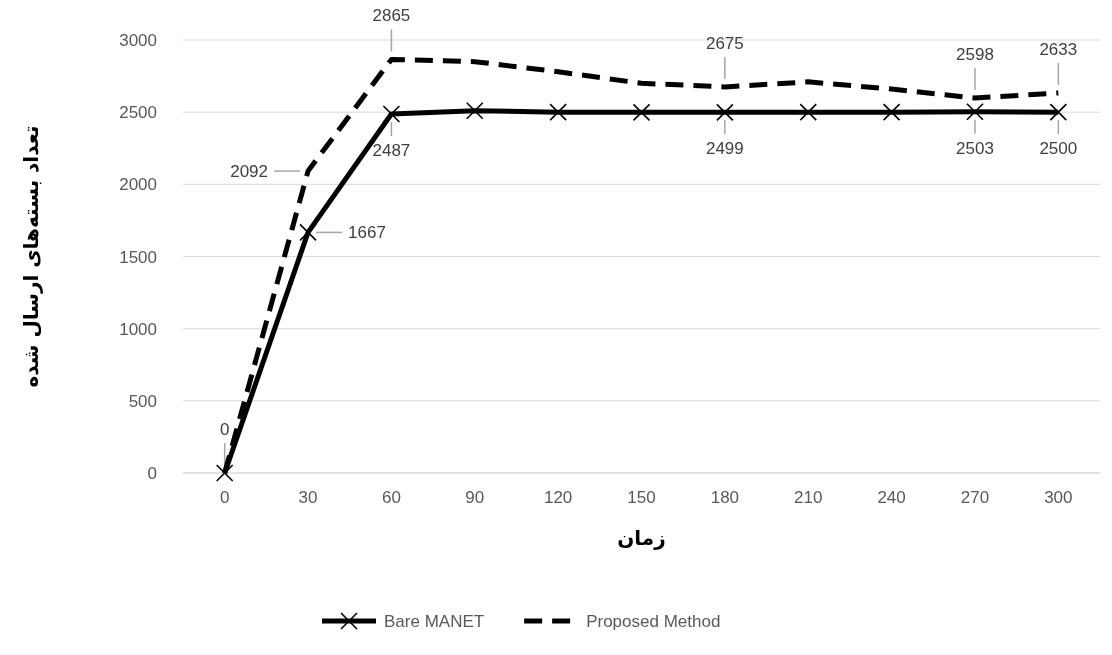 The height and width of the screenshot is (655, 1112). I want to click on legend-label: Bare MANET, so click(434, 621).